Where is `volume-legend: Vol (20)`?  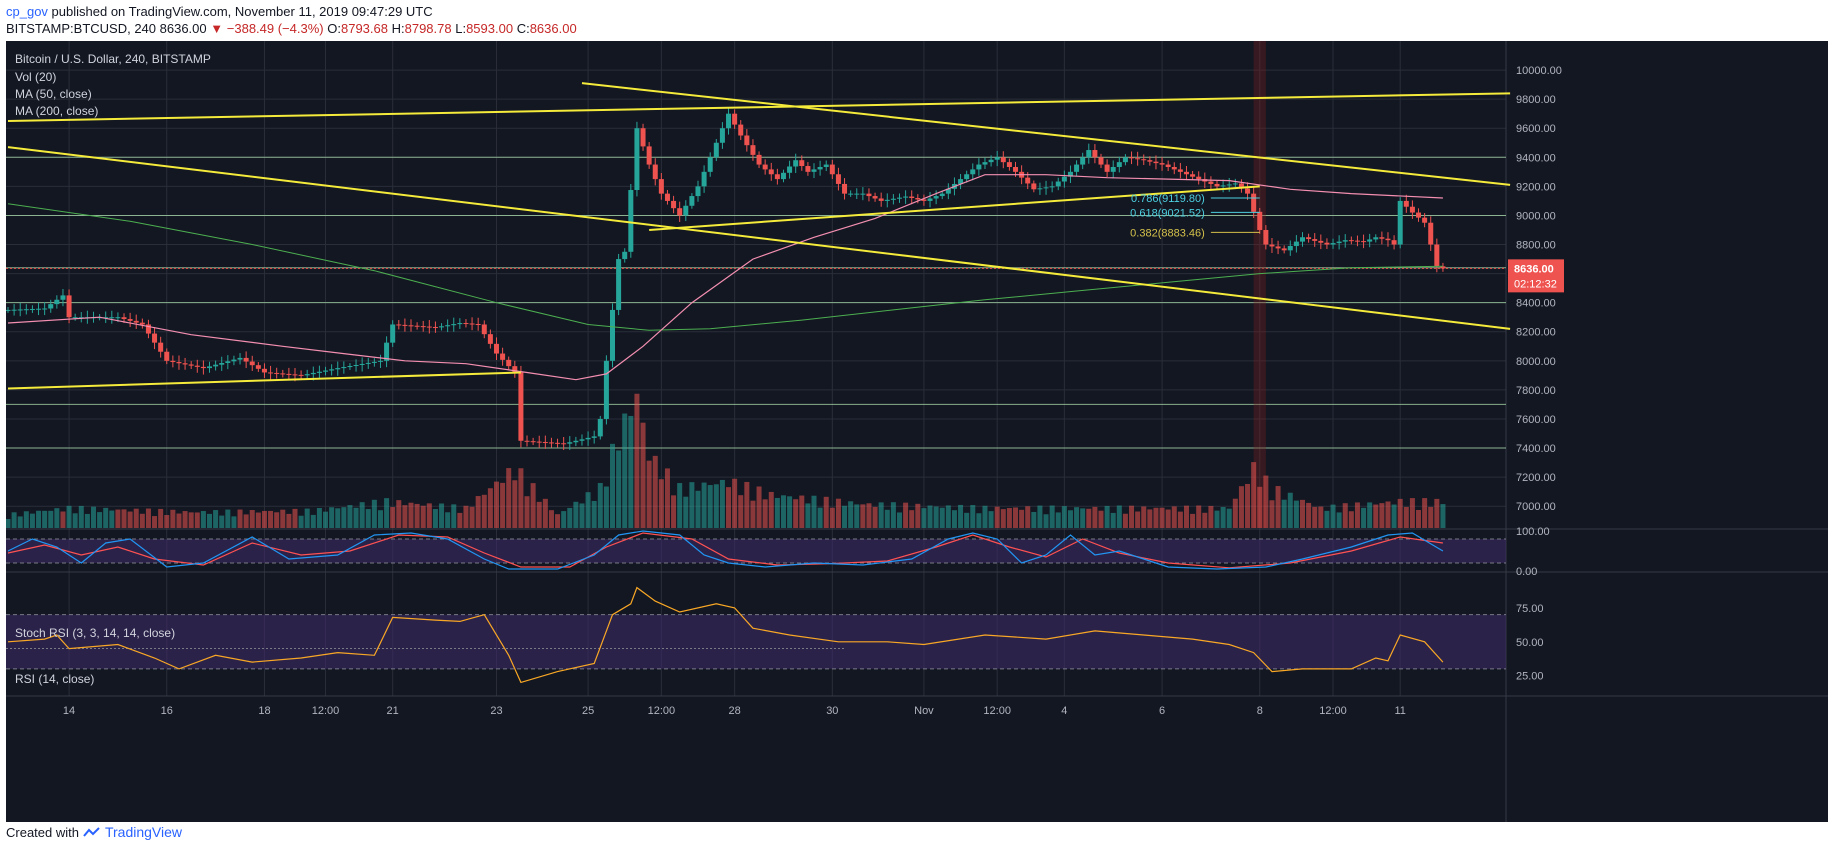
volume-legend: Vol (20) is located at coordinates (36, 77).